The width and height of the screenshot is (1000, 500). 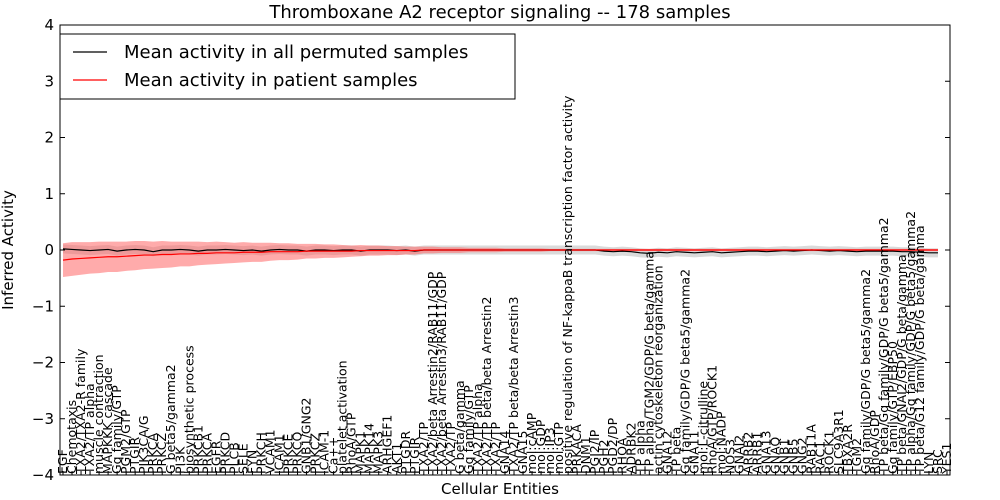 I want to click on entity-label: RHOA, so click(x=621, y=455).